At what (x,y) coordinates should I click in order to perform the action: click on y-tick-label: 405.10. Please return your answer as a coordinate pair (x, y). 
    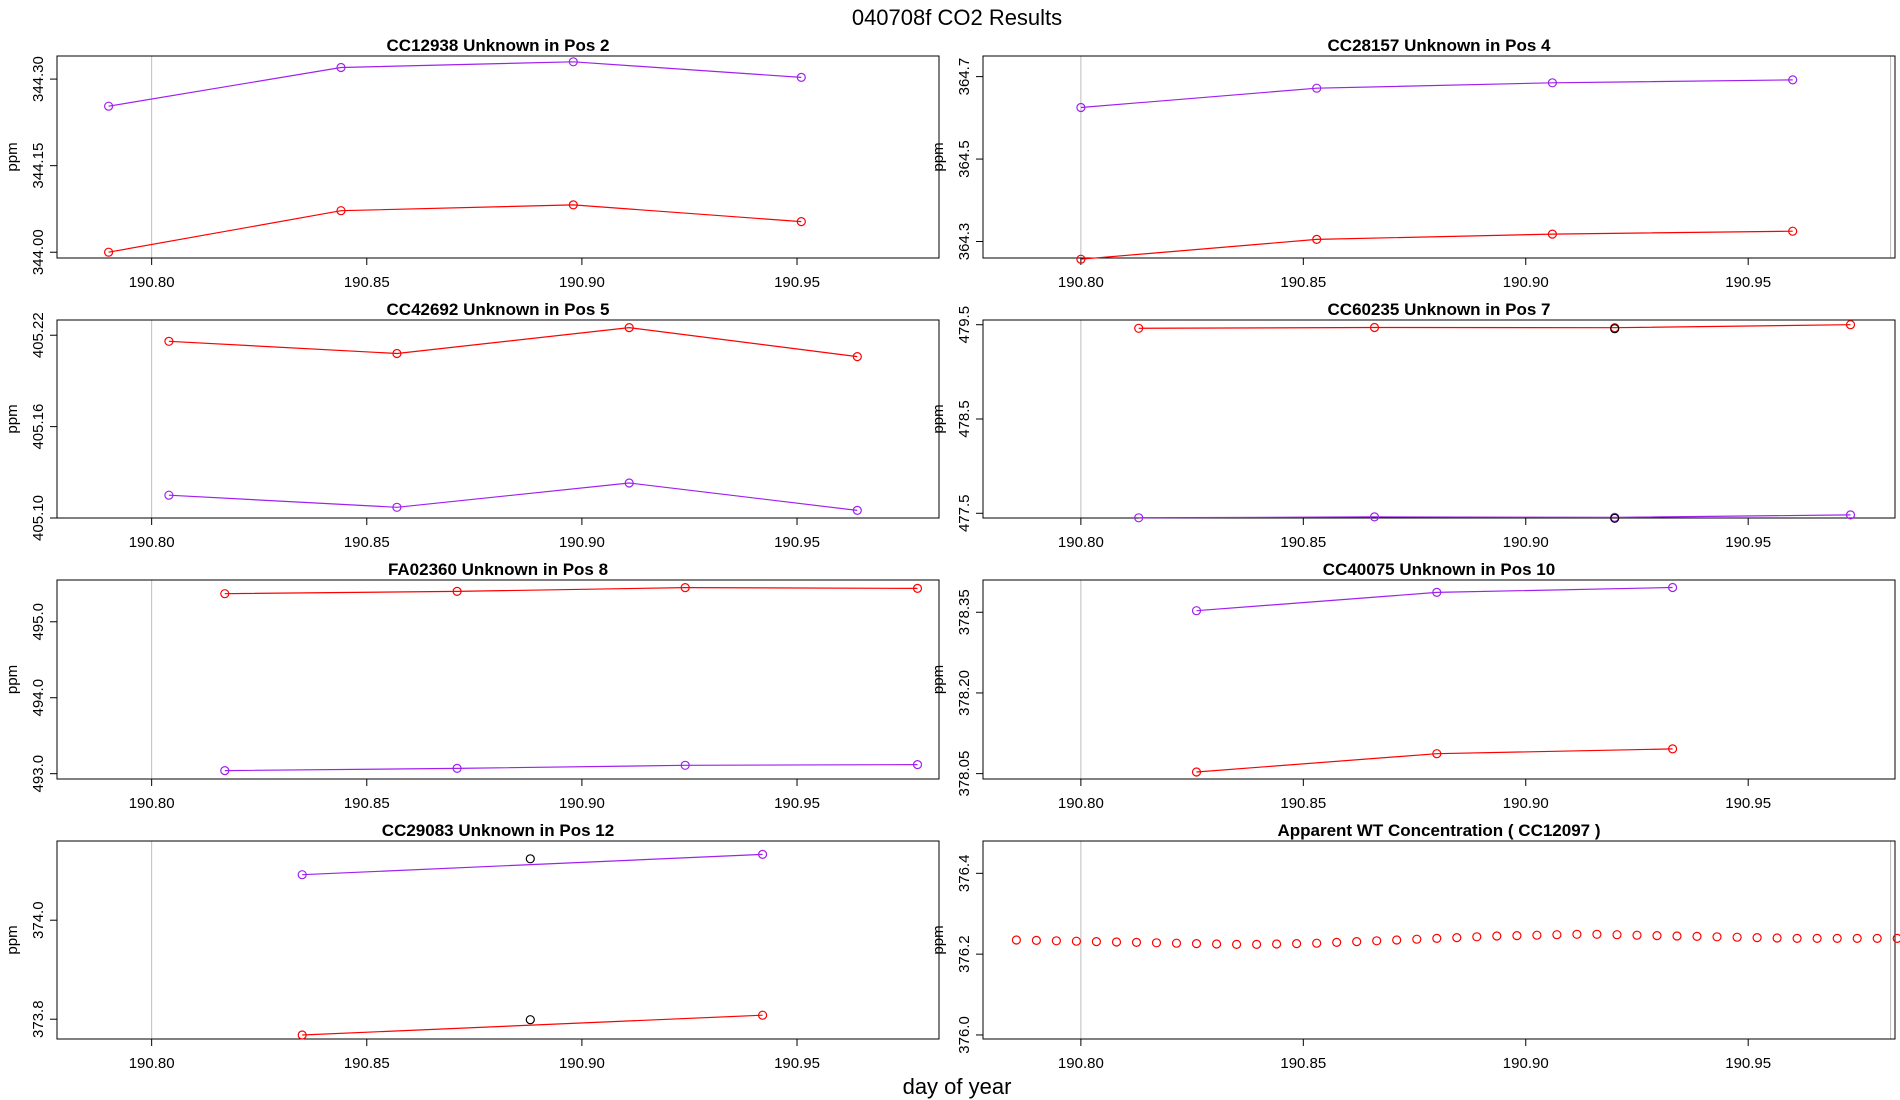
    Looking at the image, I should click on (38, 518).